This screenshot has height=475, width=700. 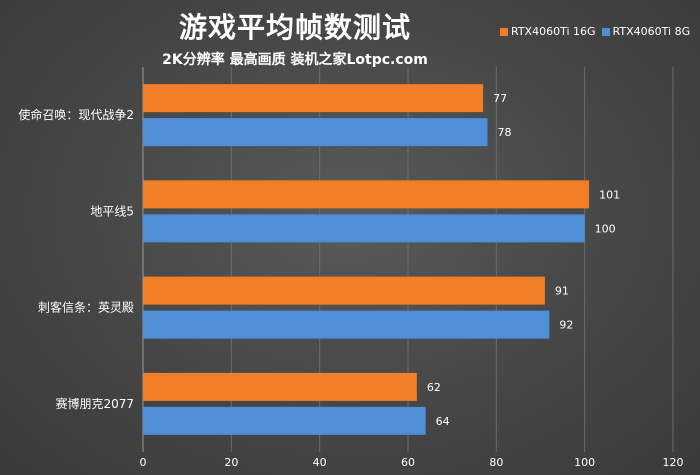 What do you see at coordinates (408, 462) in the screenshot?
I see `x-tick-label: 60` at bounding box center [408, 462].